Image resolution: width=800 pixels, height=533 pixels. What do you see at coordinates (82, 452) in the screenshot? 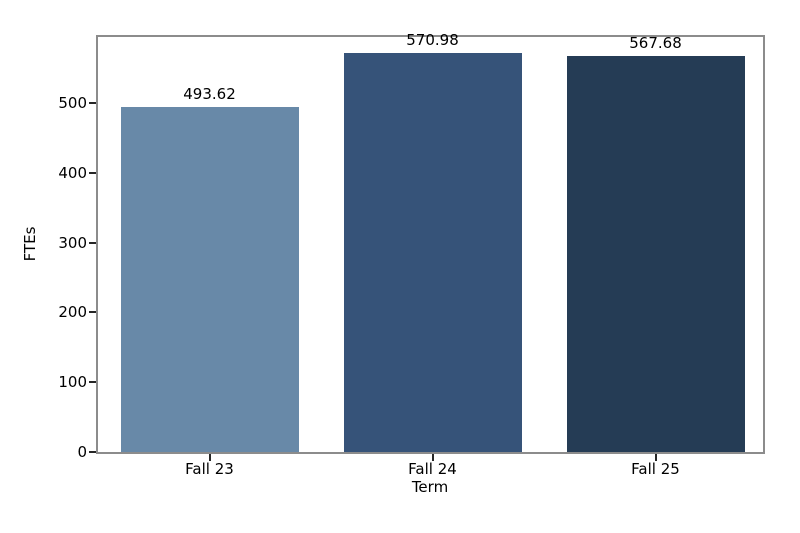
I see `y-tick-label: 0` at bounding box center [82, 452].